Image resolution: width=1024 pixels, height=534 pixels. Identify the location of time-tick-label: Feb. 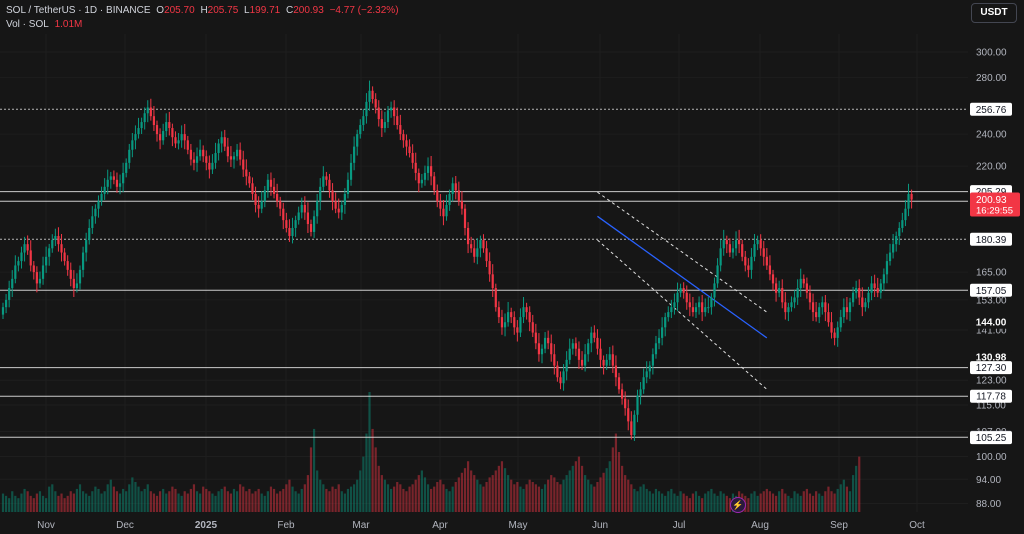
(286, 525).